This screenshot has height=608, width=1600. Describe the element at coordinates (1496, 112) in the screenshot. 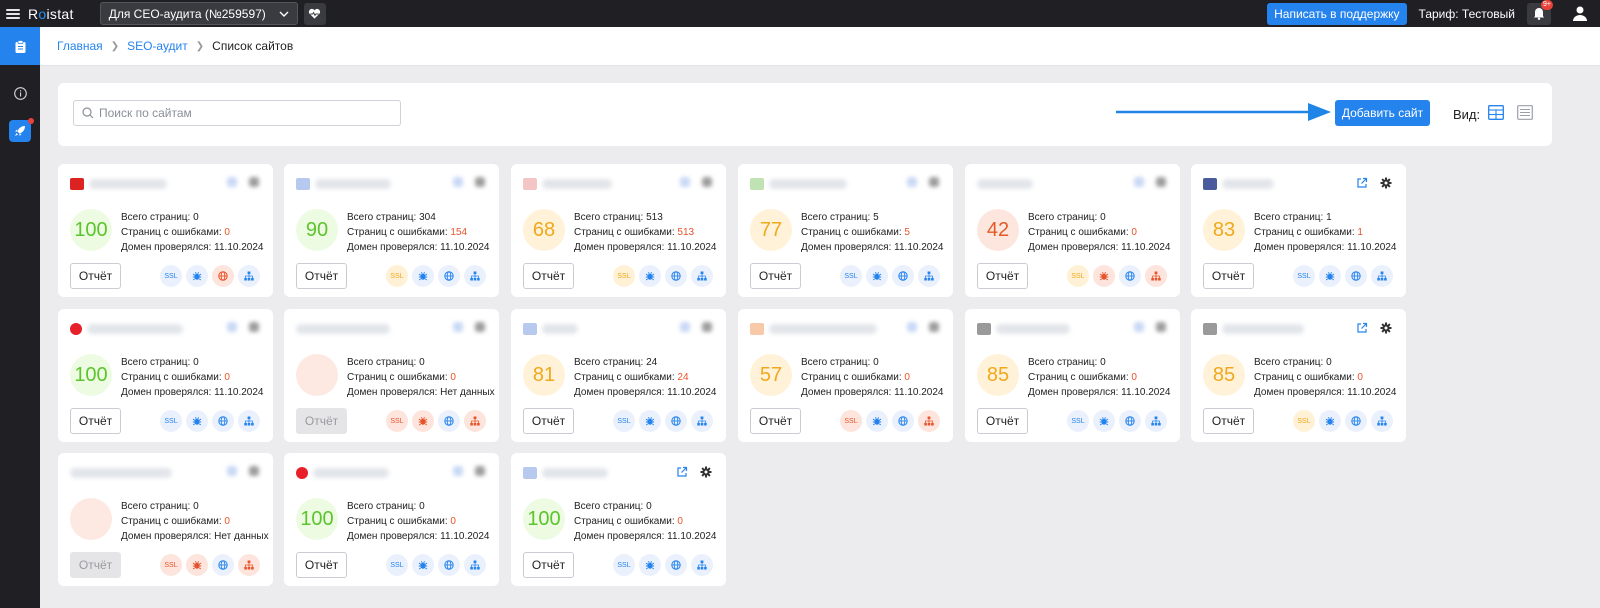

I see `grid-view-icon` at that location.